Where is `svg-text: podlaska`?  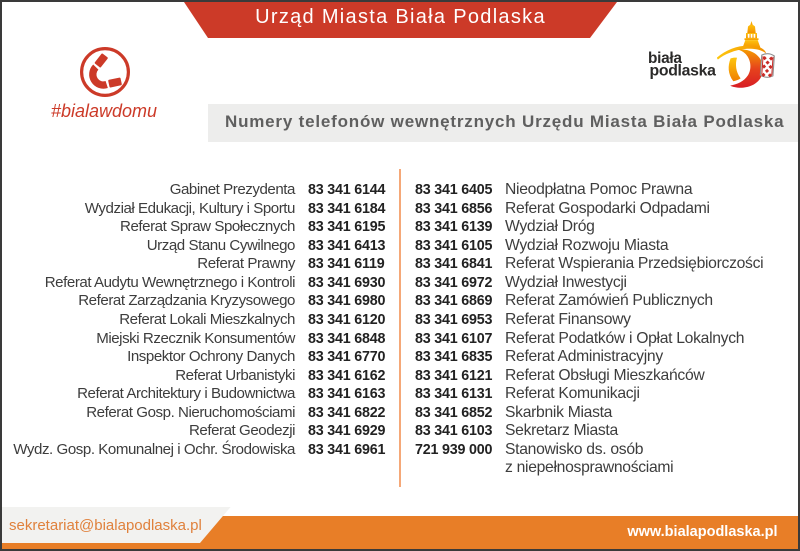
svg-text: podlaska is located at coordinates (683, 70).